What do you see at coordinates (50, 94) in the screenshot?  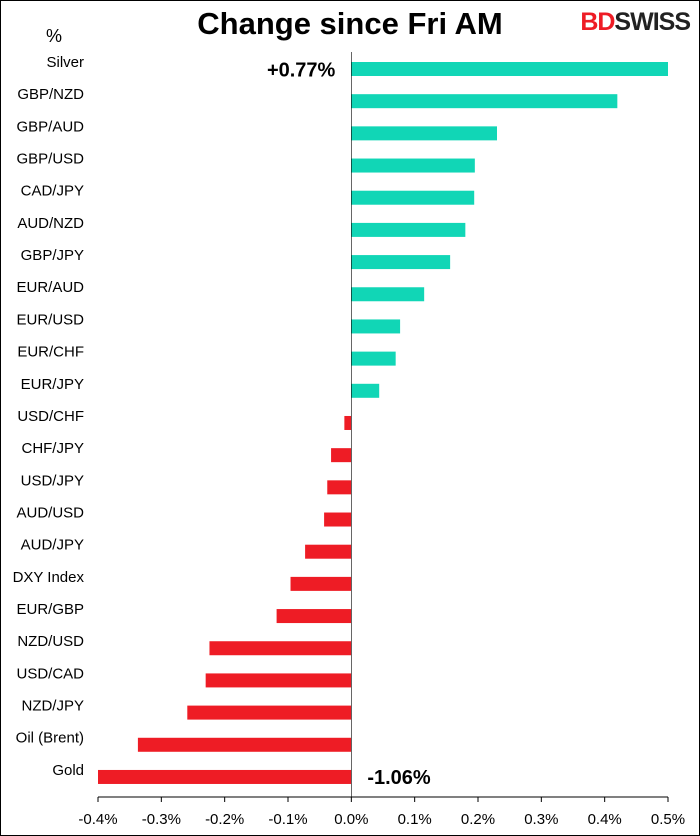 I see `y-tick-label: GBP/NZD` at bounding box center [50, 94].